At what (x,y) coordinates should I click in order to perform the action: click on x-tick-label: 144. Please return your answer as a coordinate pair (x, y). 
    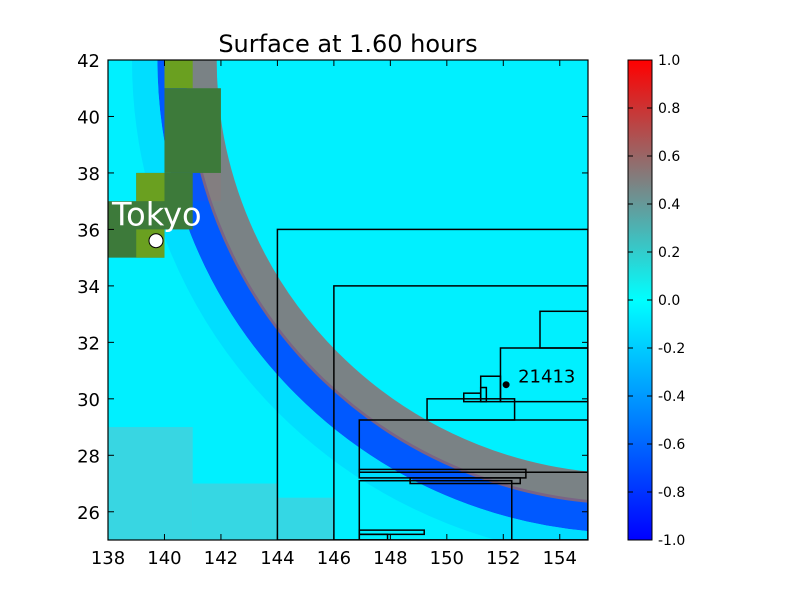
    Looking at the image, I should click on (277, 558).